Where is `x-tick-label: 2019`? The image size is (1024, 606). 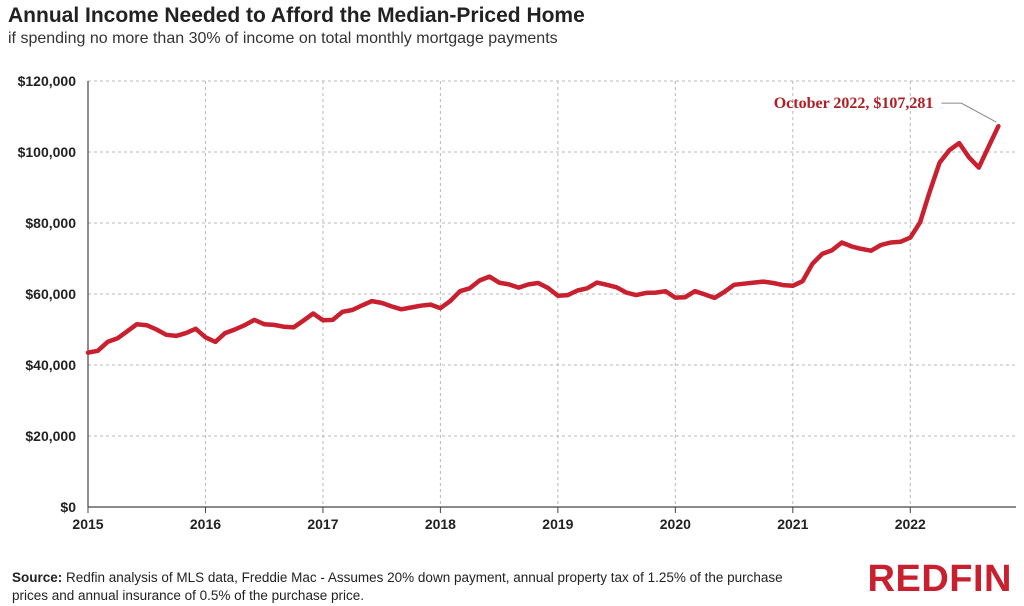
x-tick-label: 2019 is located at coordinates (557, 524).